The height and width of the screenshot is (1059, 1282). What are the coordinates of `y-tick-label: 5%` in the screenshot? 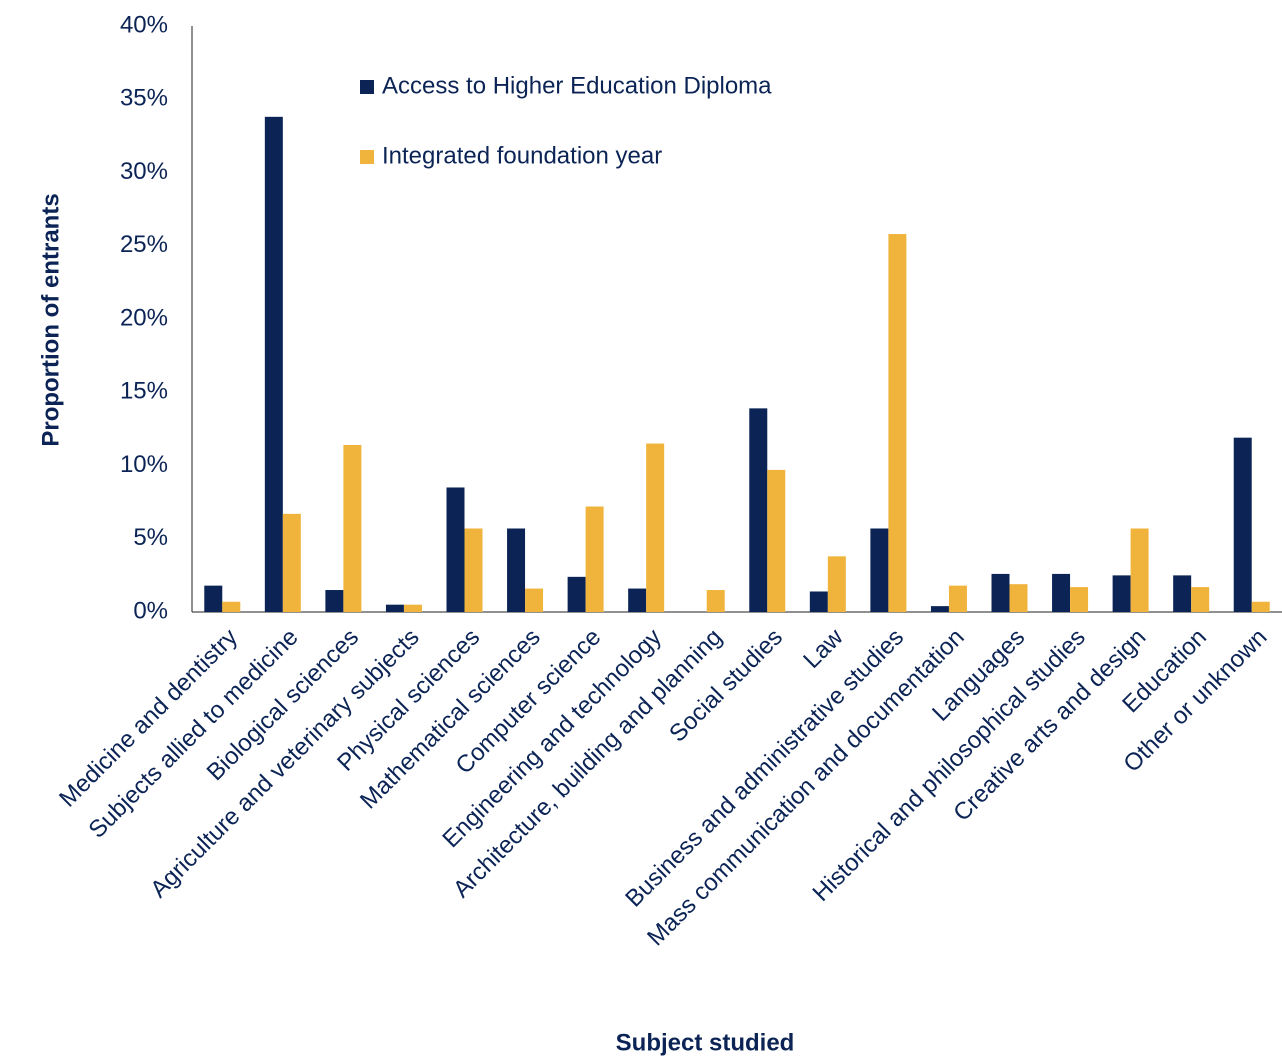 It's located at (150, 537).